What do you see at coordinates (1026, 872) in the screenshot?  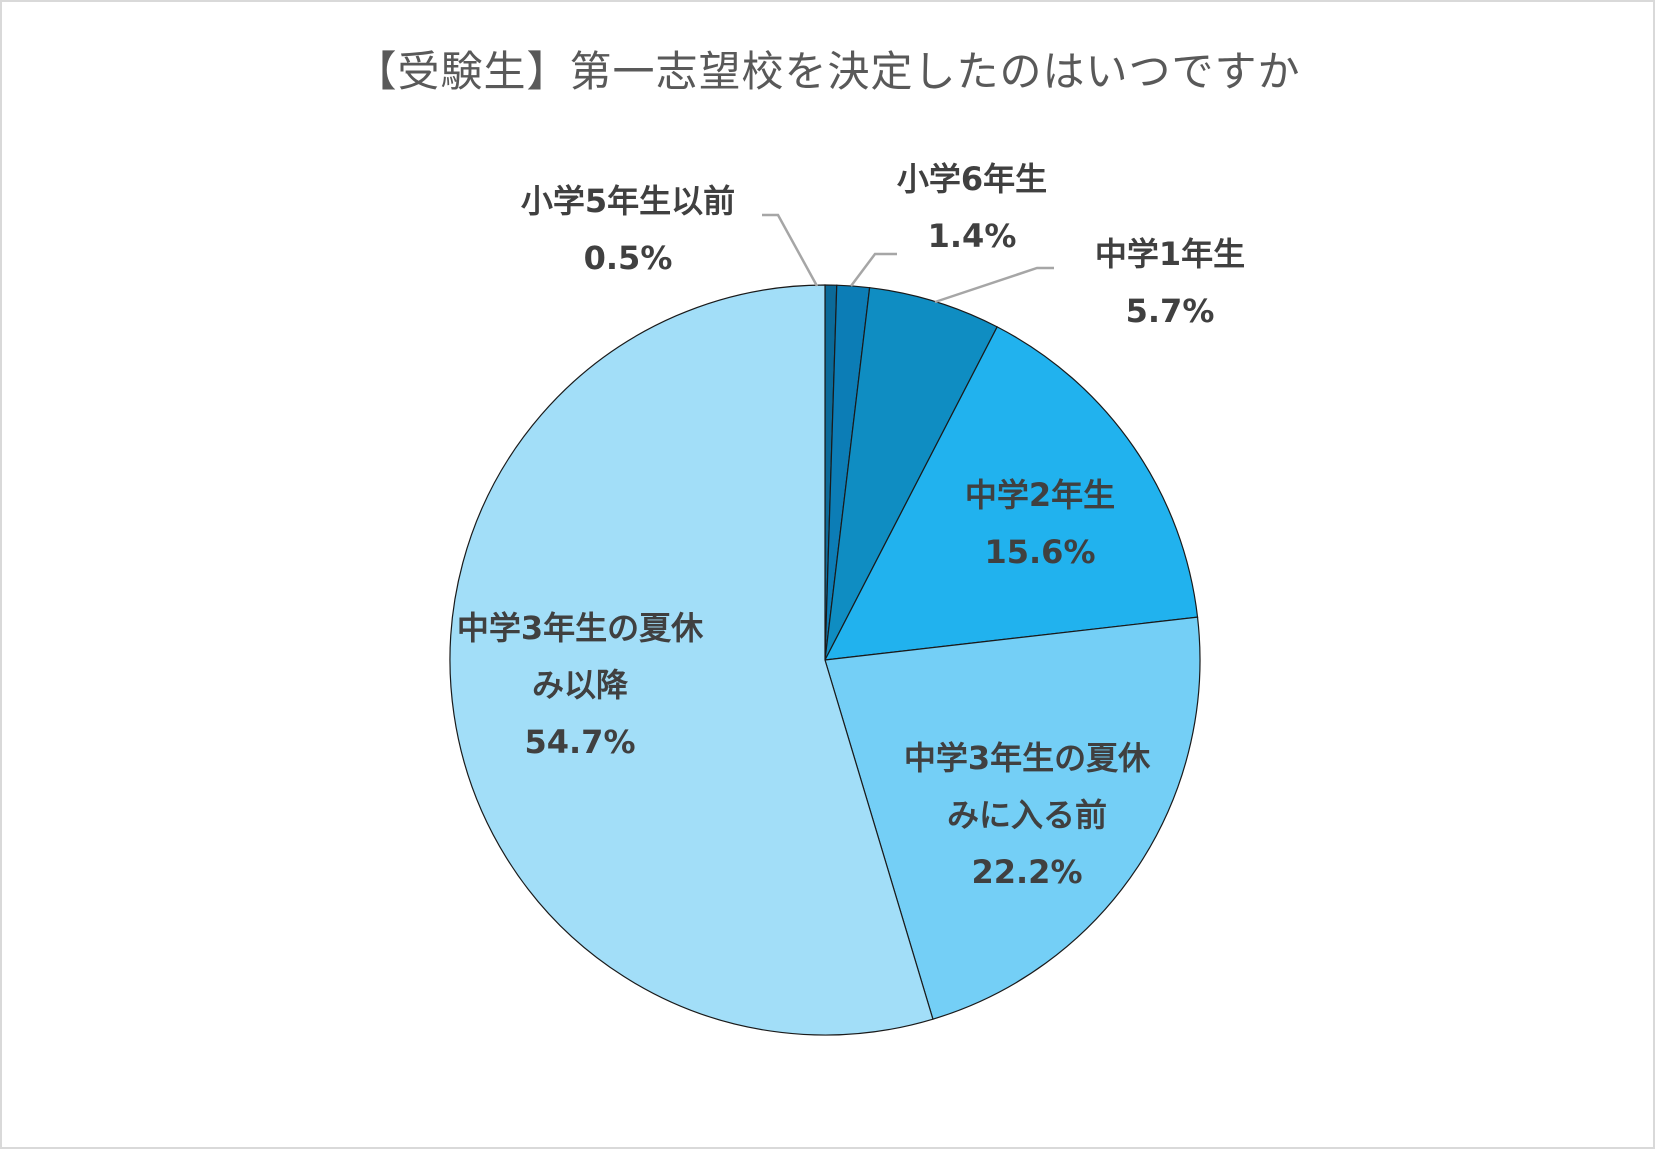 I see `slice-value-label-5: 22.2%` at bounding box center [1026, 872].